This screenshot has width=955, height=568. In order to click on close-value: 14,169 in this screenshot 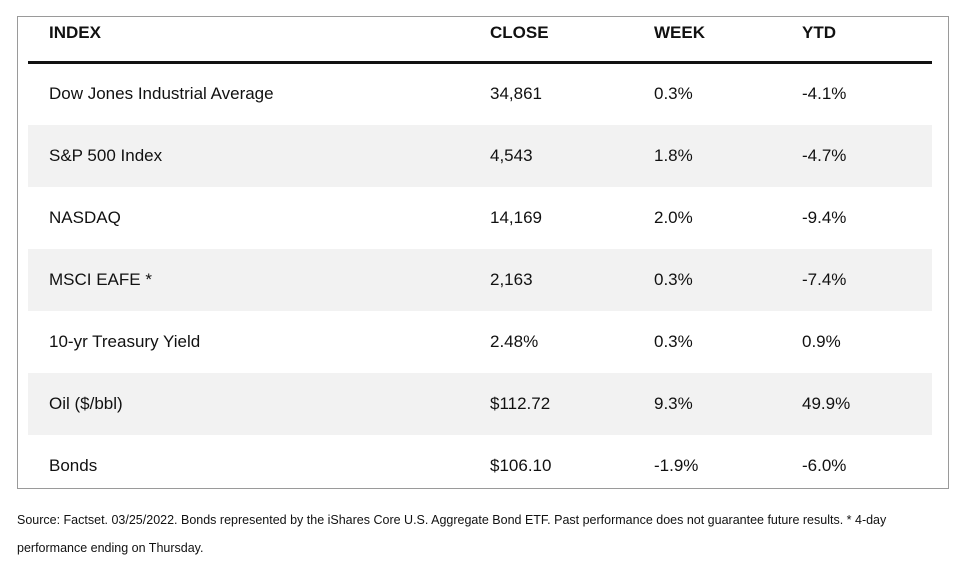, I will do `click(516, 217)`.